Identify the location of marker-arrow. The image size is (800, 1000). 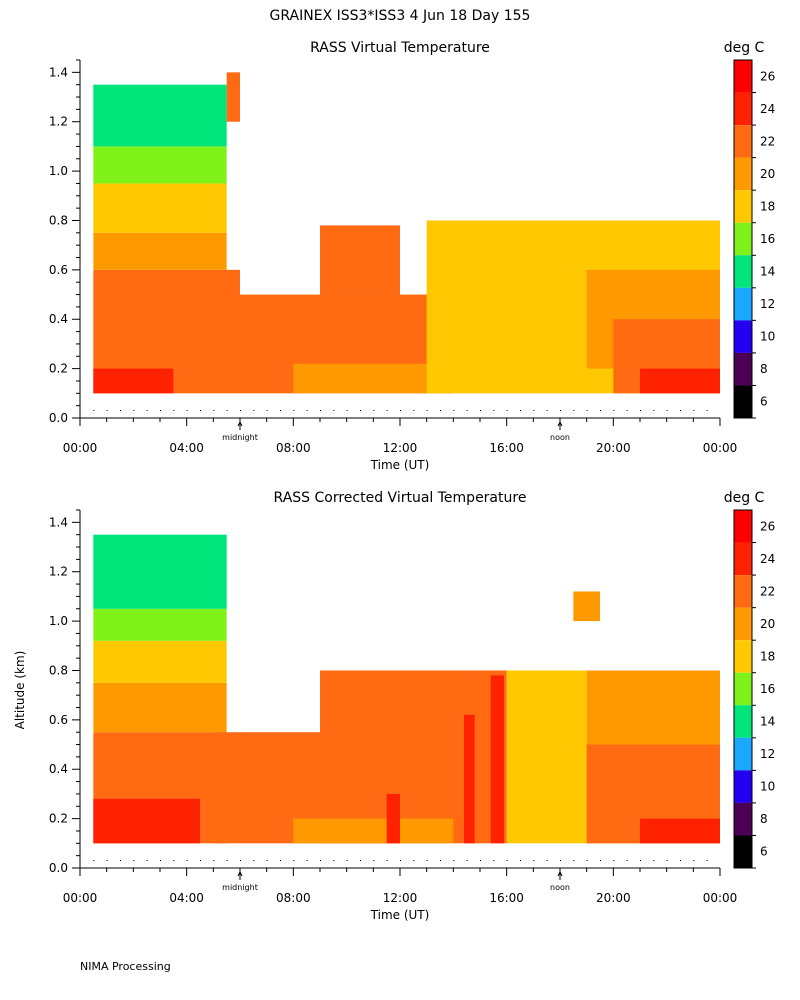
(240, 873).